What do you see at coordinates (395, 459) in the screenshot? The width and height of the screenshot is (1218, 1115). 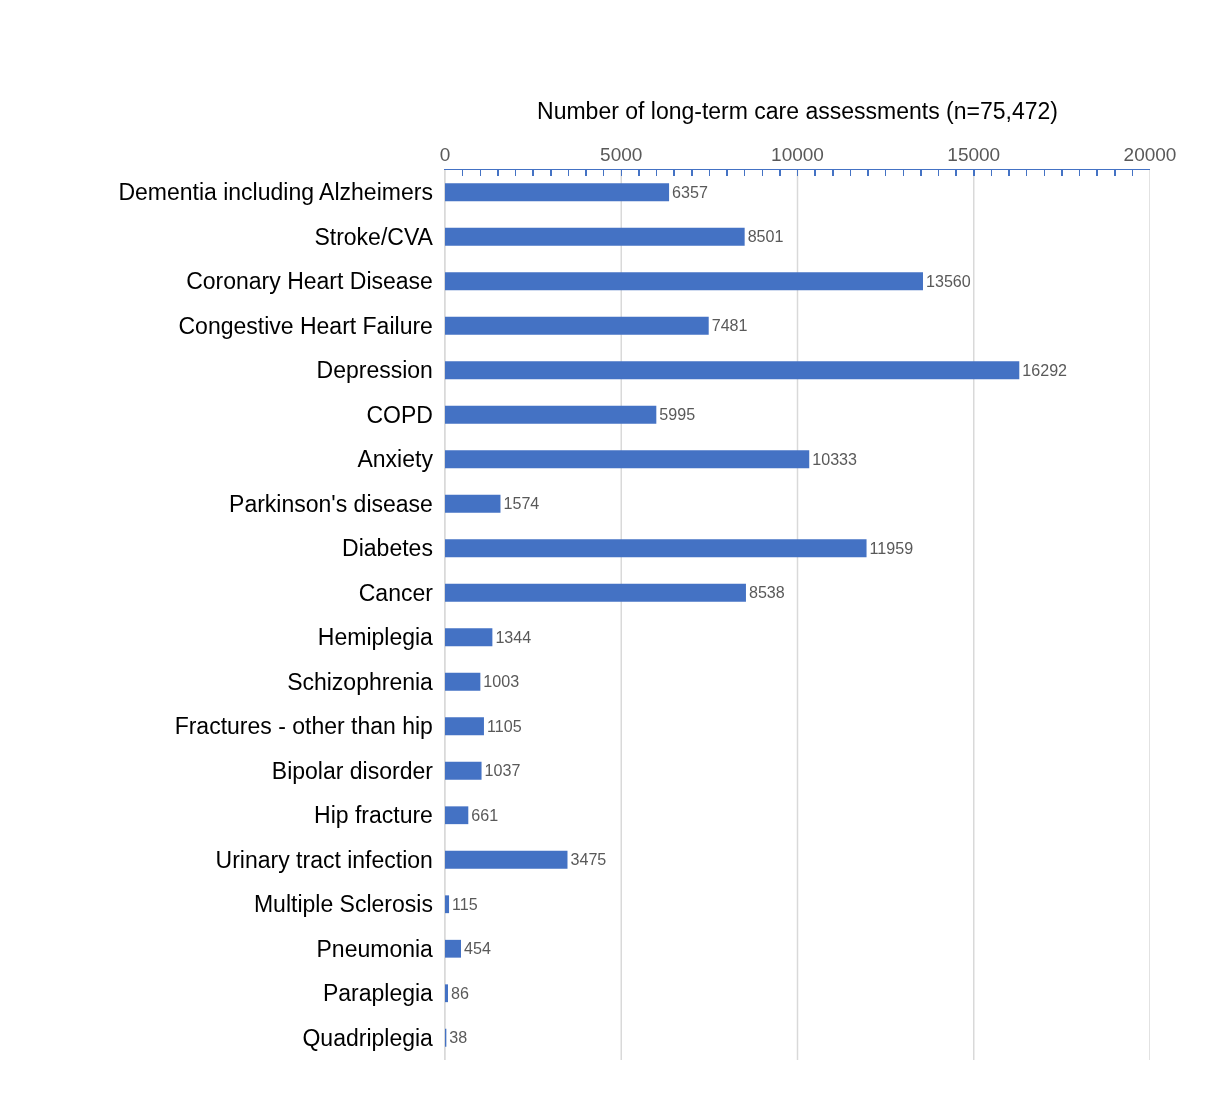 I see `y-tick-label: Anxiety` at bounding box center [395, 459].